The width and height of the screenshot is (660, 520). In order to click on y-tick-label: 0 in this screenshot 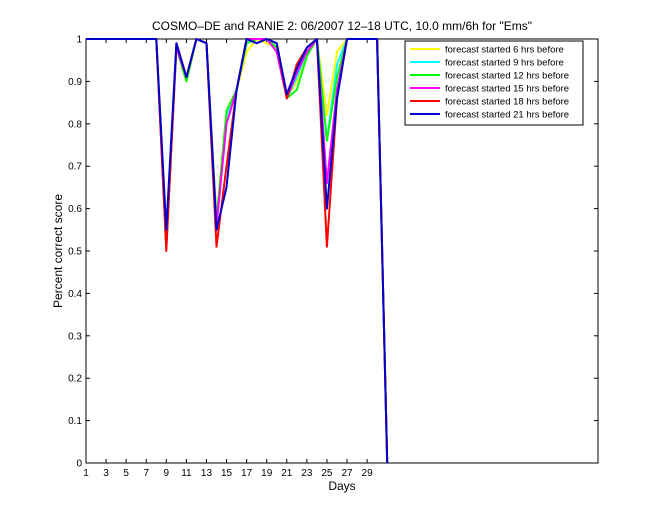, I will do `click(79, 464)`.